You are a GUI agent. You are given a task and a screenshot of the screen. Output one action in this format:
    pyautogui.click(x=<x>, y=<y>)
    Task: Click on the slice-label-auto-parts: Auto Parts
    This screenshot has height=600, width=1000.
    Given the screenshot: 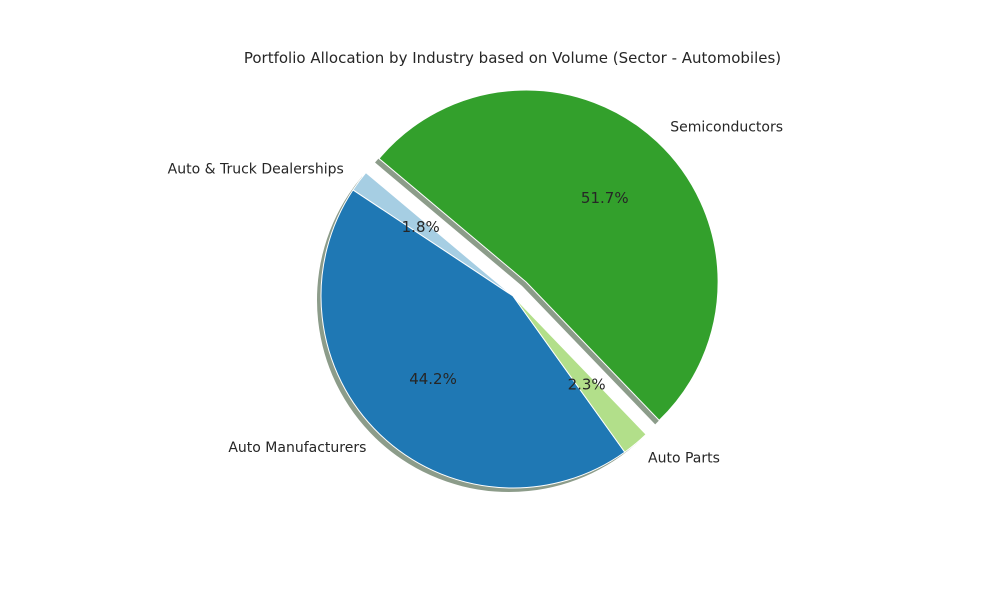 What is the action you would take?
    pyautogui.click(x=684, y=458)
    